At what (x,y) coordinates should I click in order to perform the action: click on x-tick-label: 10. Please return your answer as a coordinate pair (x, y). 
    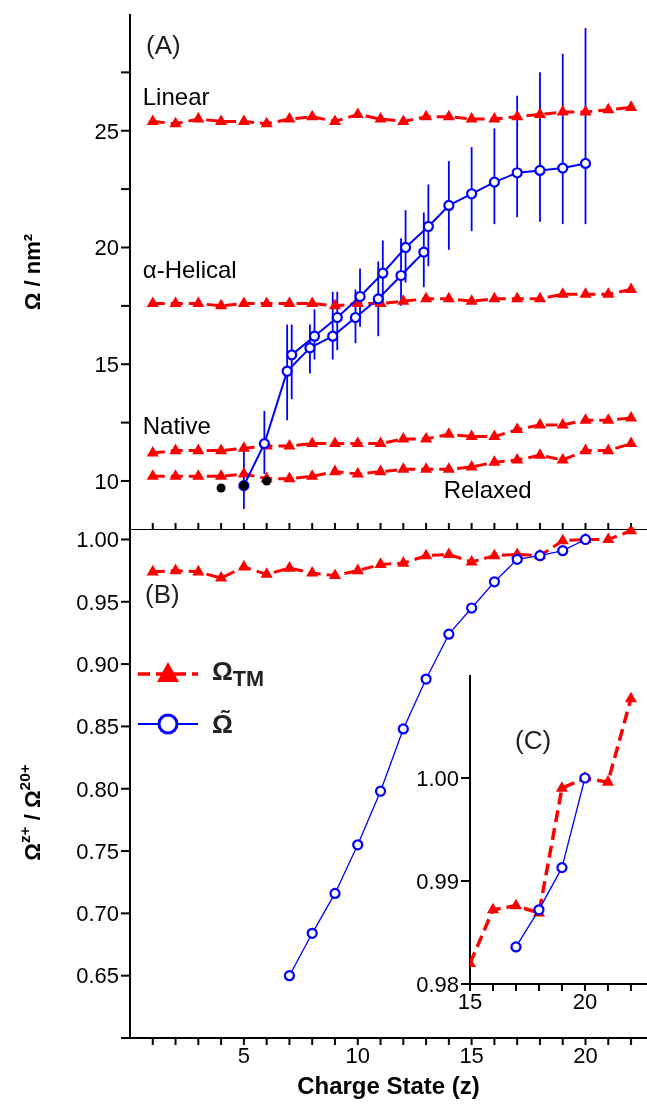
    Looking at the image, I should click on (357, 1055).